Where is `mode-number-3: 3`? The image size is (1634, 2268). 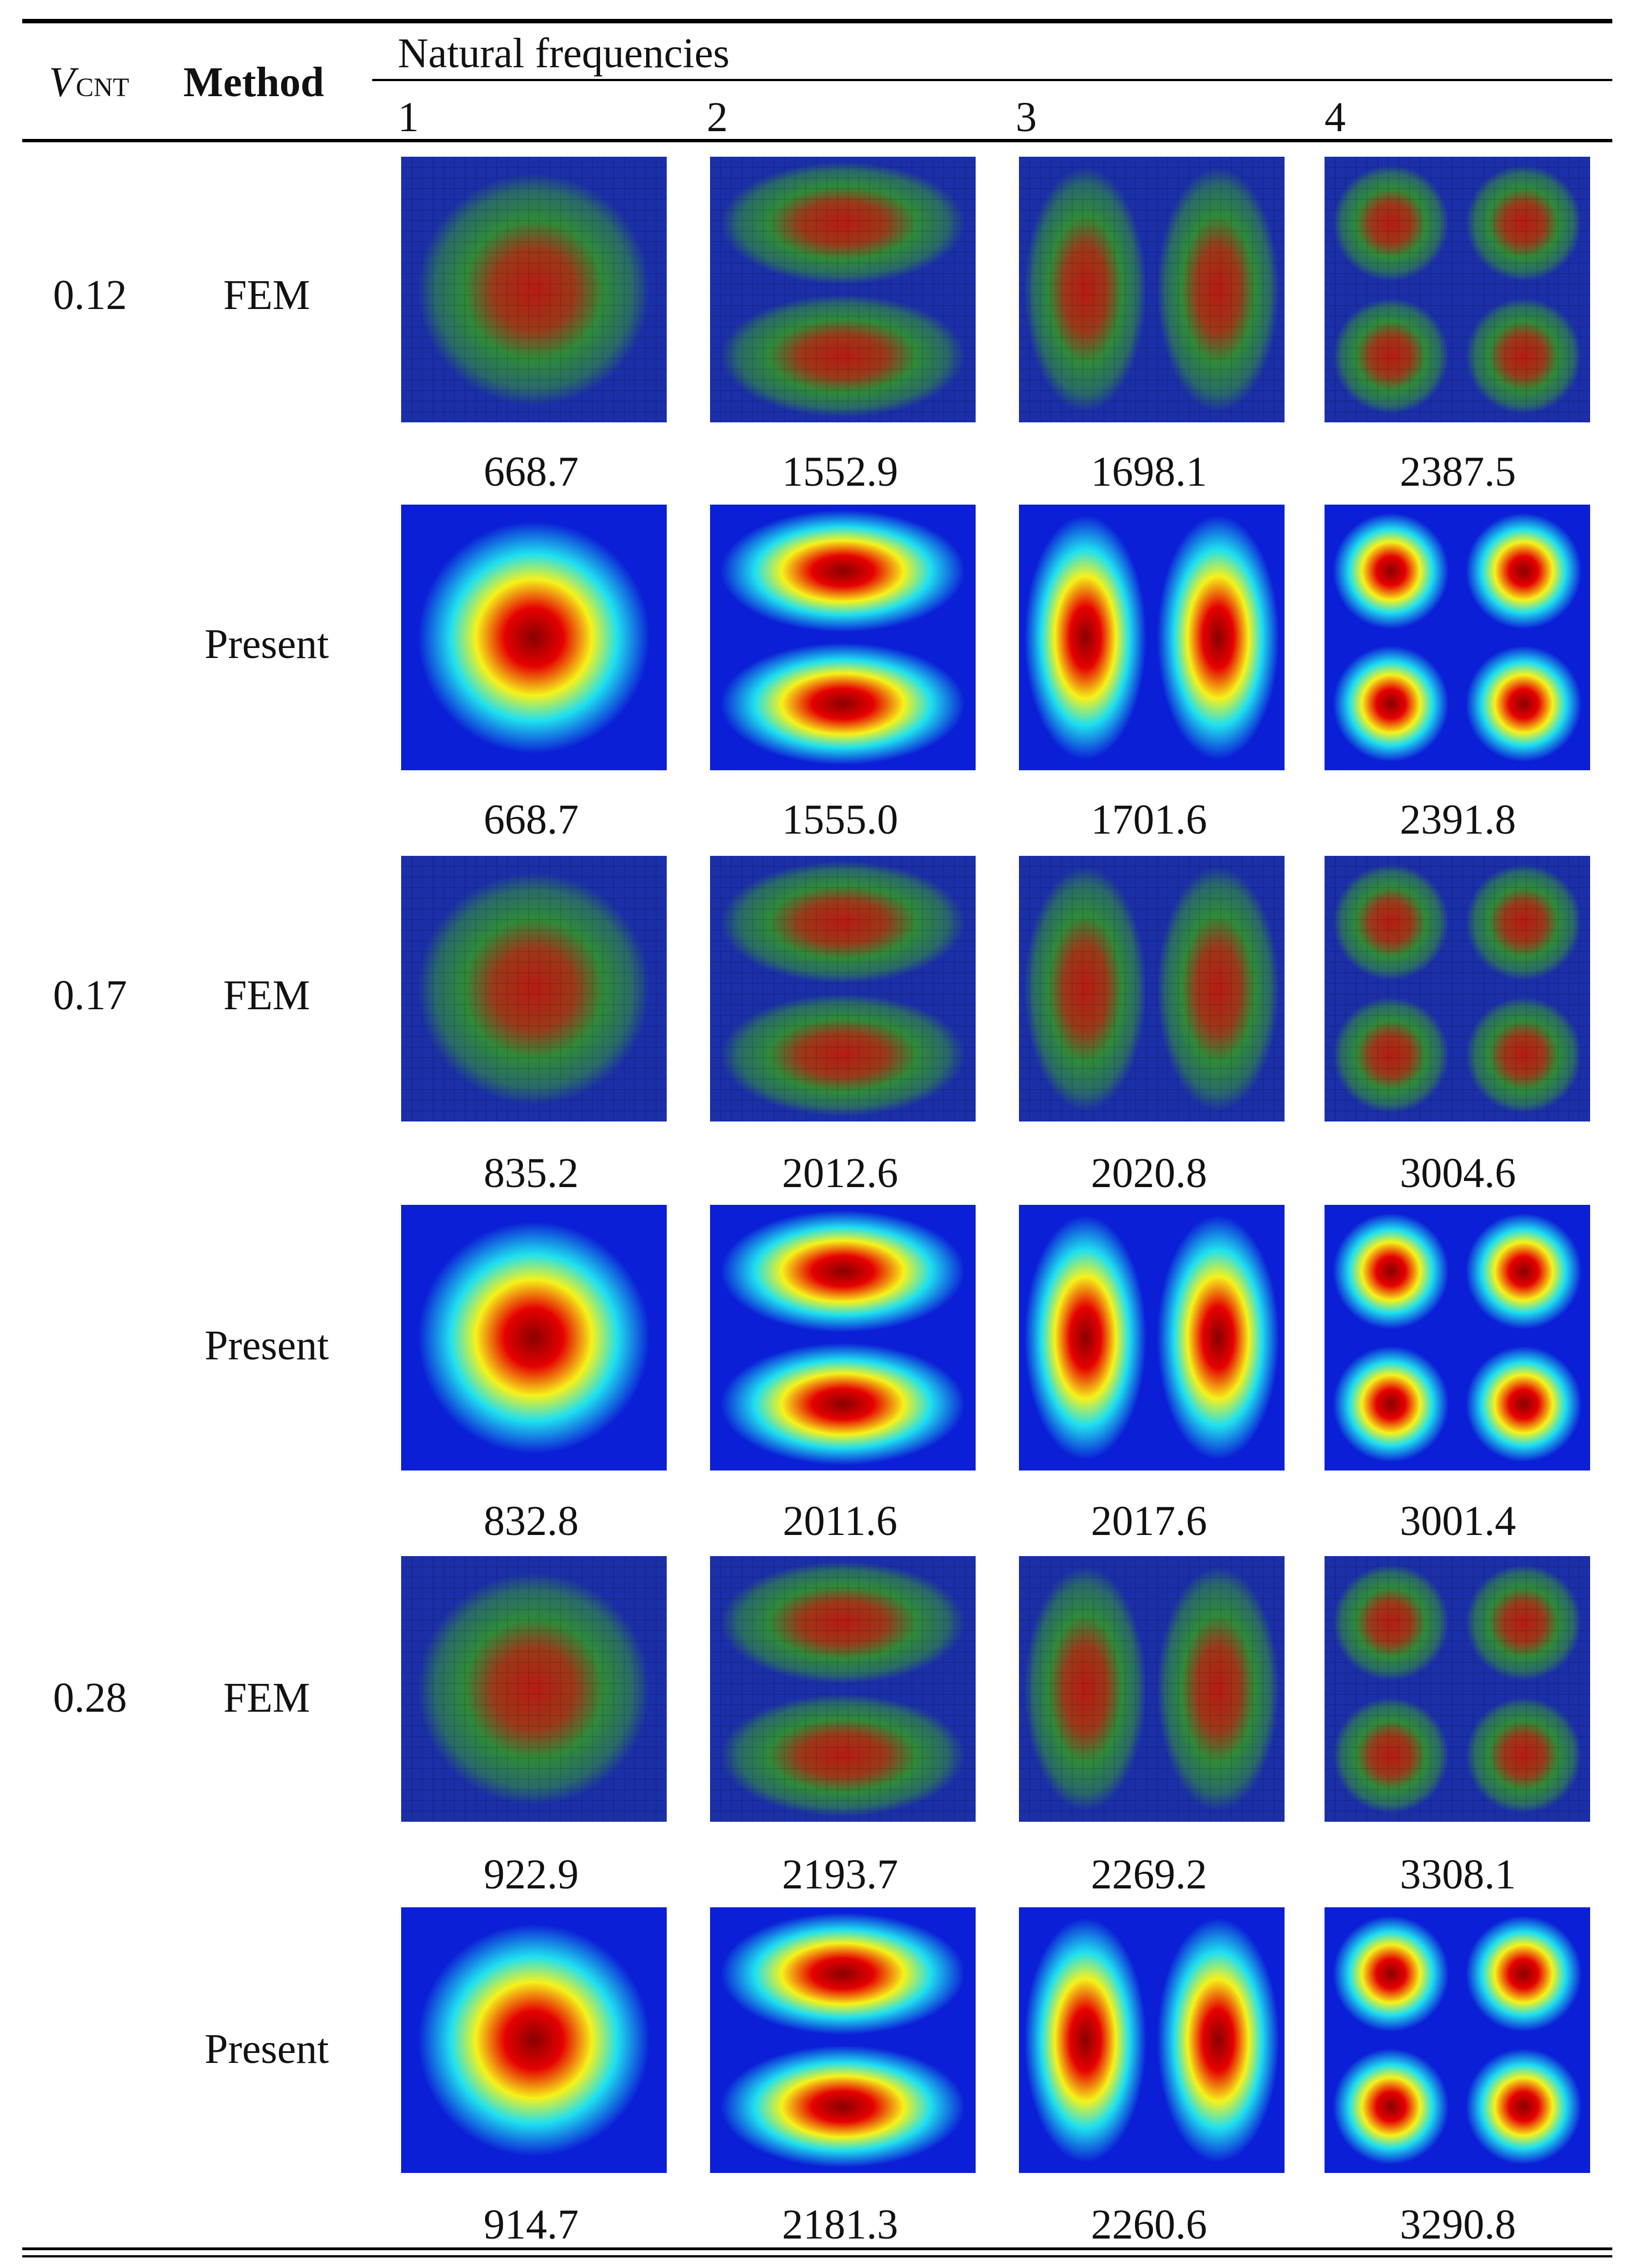 mode-number-3: 3 is located at coordinates (1026, 118).